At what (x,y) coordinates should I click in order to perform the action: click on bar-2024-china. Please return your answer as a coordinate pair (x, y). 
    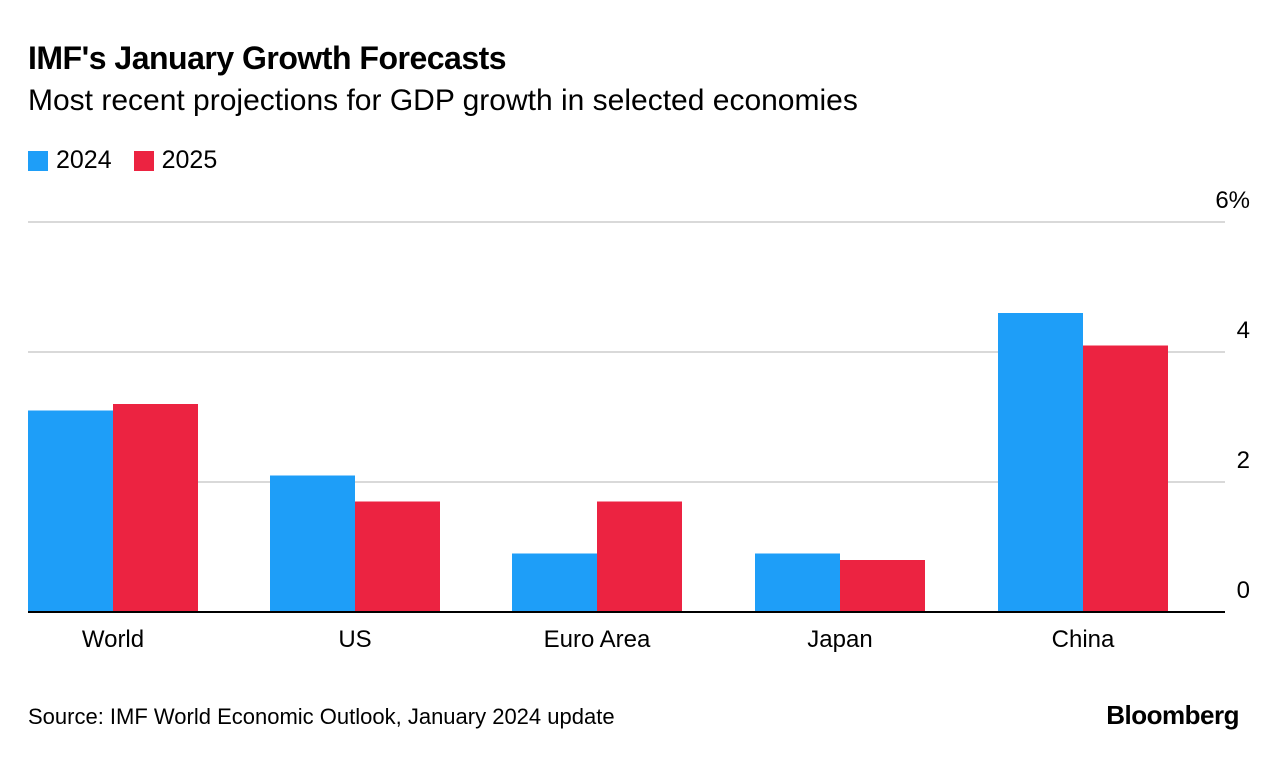
    Looking at the image, I should click on (1040, 462).